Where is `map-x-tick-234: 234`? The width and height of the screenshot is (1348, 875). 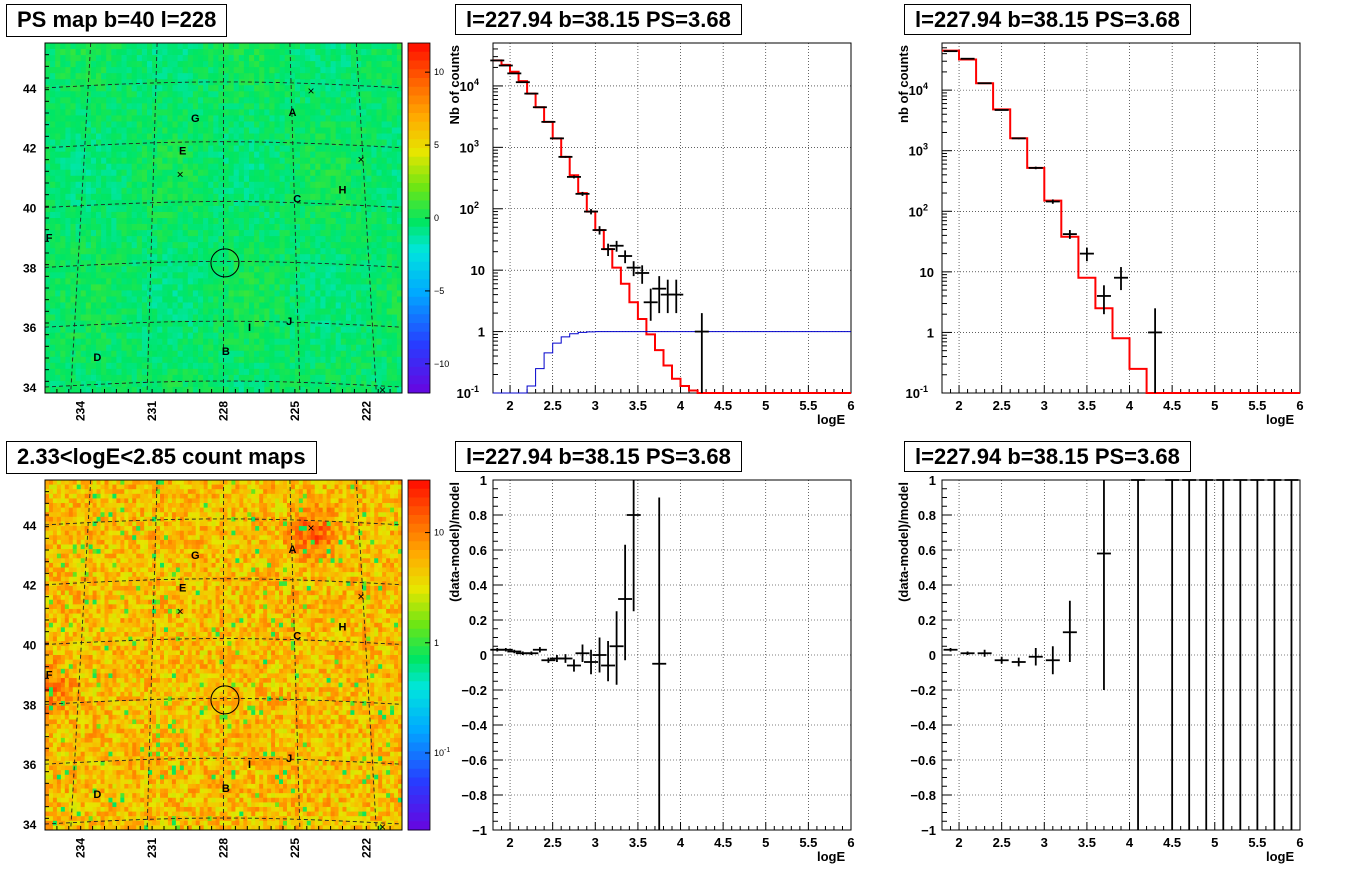 map-x-tick-234: 234 is located at coordinates (81, 411).